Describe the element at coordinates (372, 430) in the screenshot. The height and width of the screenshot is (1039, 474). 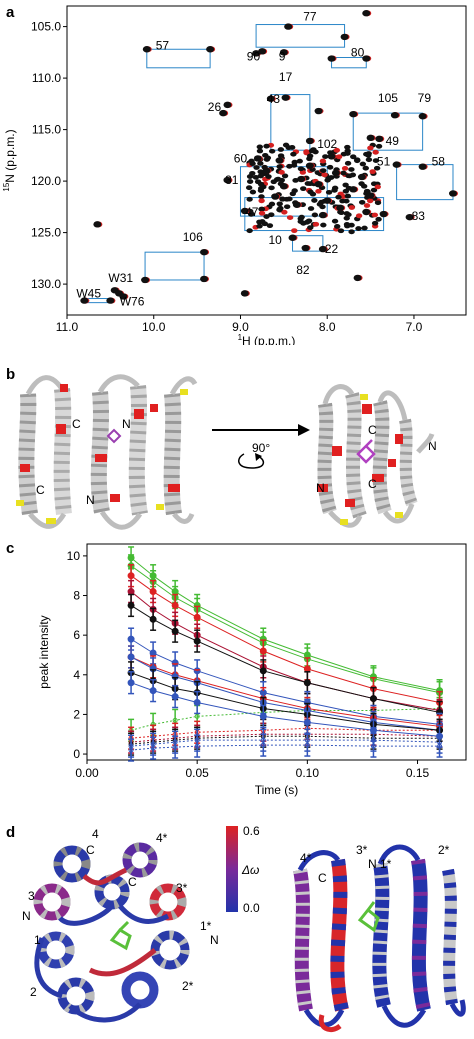
I see `right-label-c-top: C` at that location.